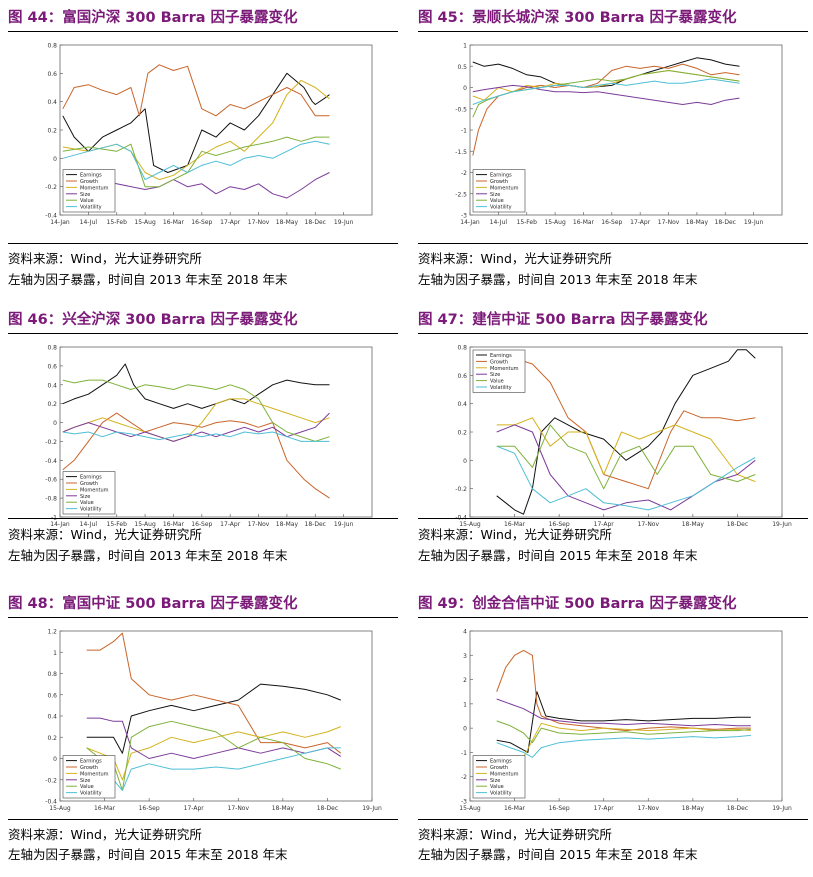 This screenshot has width=813, height=877. Describe the element at coordinates (153, 320) in the screenshot. I see `figure-title: 图 46：兴全沪深 300 Barra 因子暴露变化` at that location.